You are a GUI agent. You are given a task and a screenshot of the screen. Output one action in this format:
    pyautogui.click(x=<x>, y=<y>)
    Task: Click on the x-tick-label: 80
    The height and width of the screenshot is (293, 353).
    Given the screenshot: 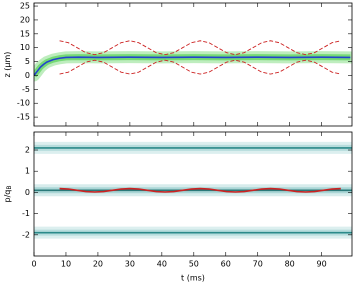 What is the action you would take?
    pyautogui.click(x=290, y=264)
    